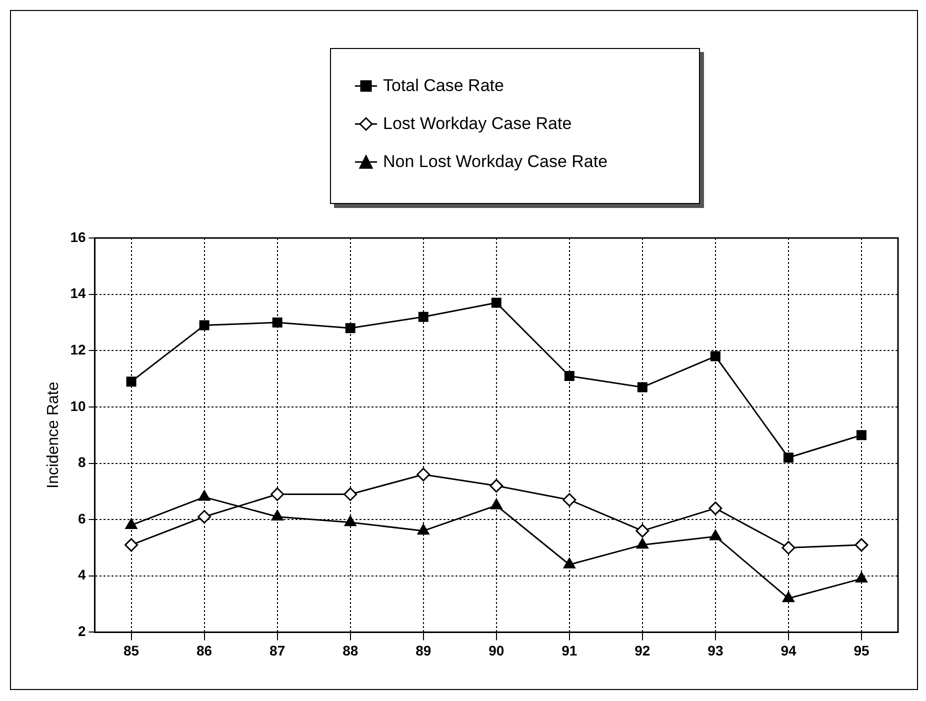 The width and height of the screenshot is (926, 701). I want to click on x-tick-label: 92, so click(642, 650).